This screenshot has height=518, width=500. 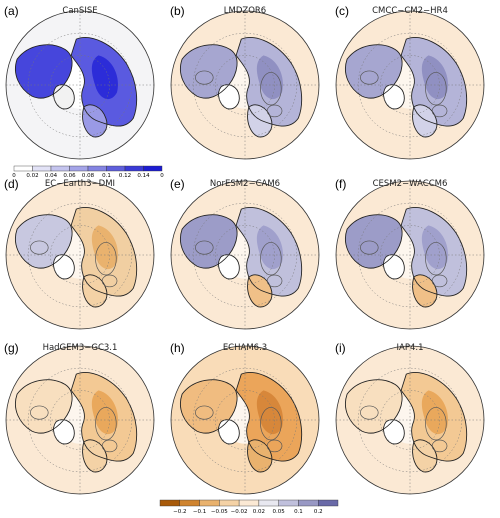 I want to click on colorbar-tick-label: −0.1, so click(x=199, y=512).